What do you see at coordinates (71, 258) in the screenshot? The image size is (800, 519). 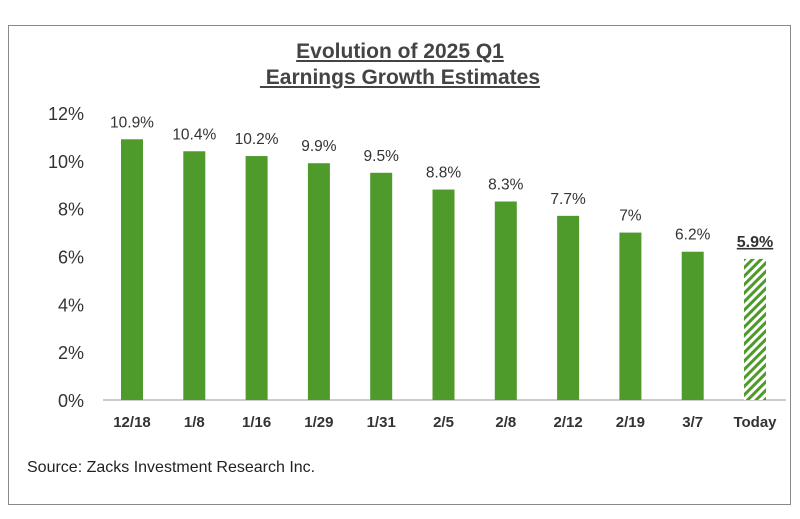 I see `y-tick-label: 6%` at bounding box center [71, 258].